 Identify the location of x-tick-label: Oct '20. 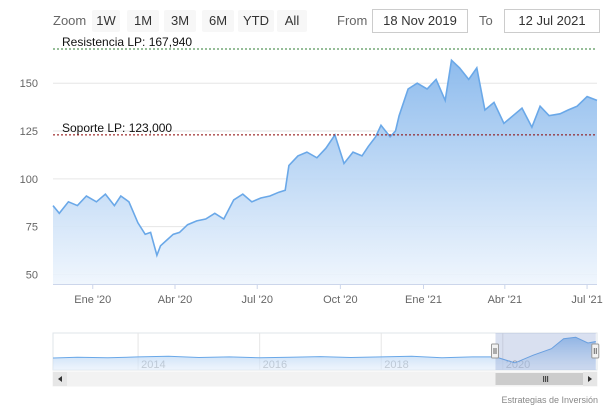
(340, 300).